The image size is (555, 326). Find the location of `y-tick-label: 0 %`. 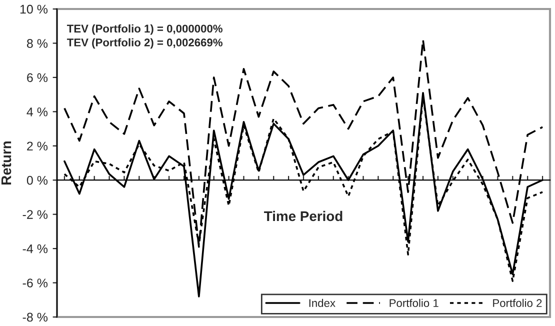

y-tick-label: 0 % is located at coordinates (37, 180).